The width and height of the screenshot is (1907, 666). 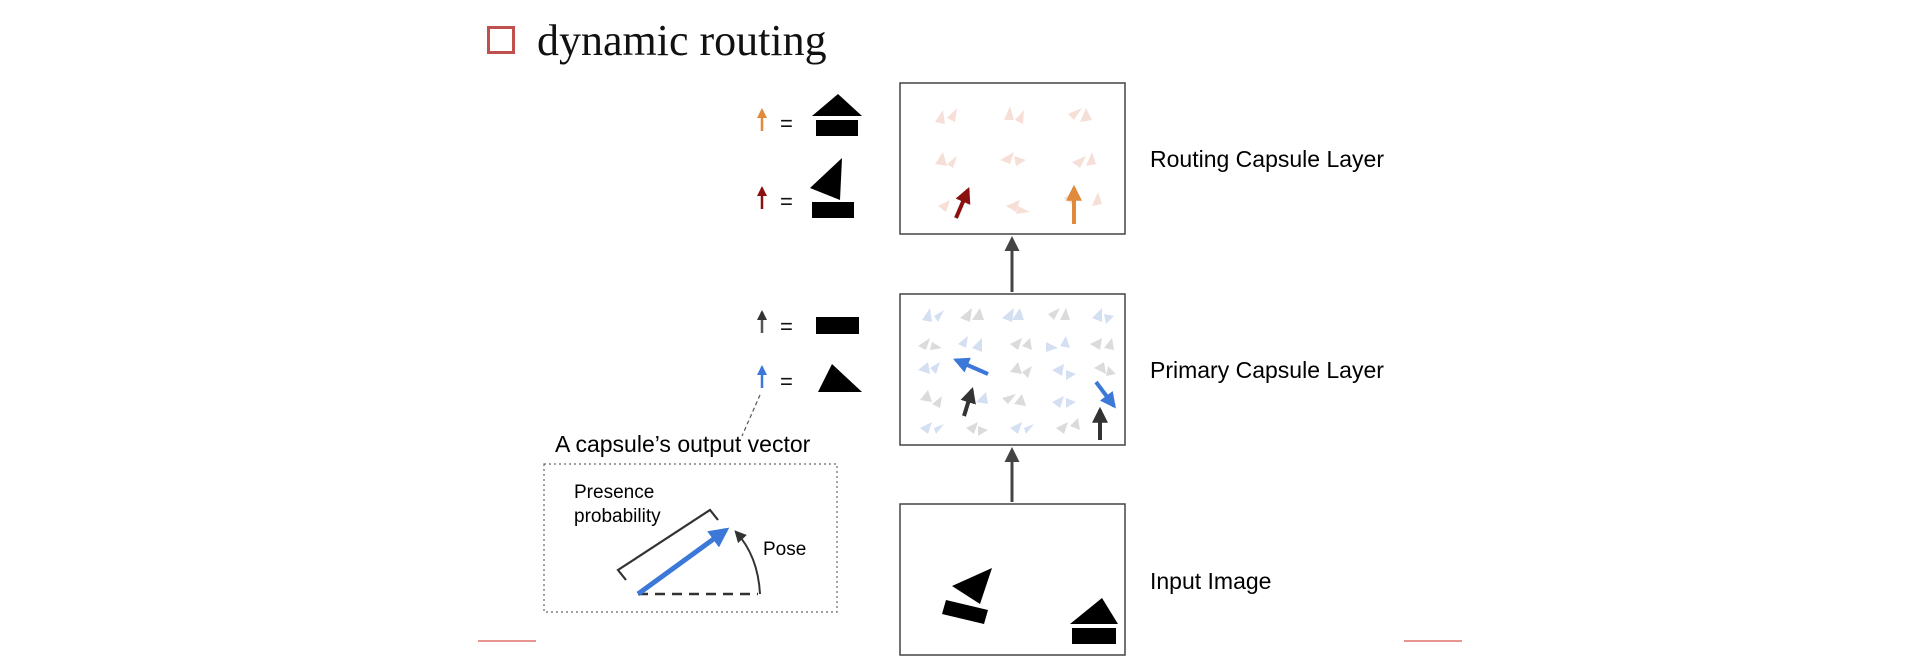 I want to click on legend-equals-3: =, so click(x=786, y=326).